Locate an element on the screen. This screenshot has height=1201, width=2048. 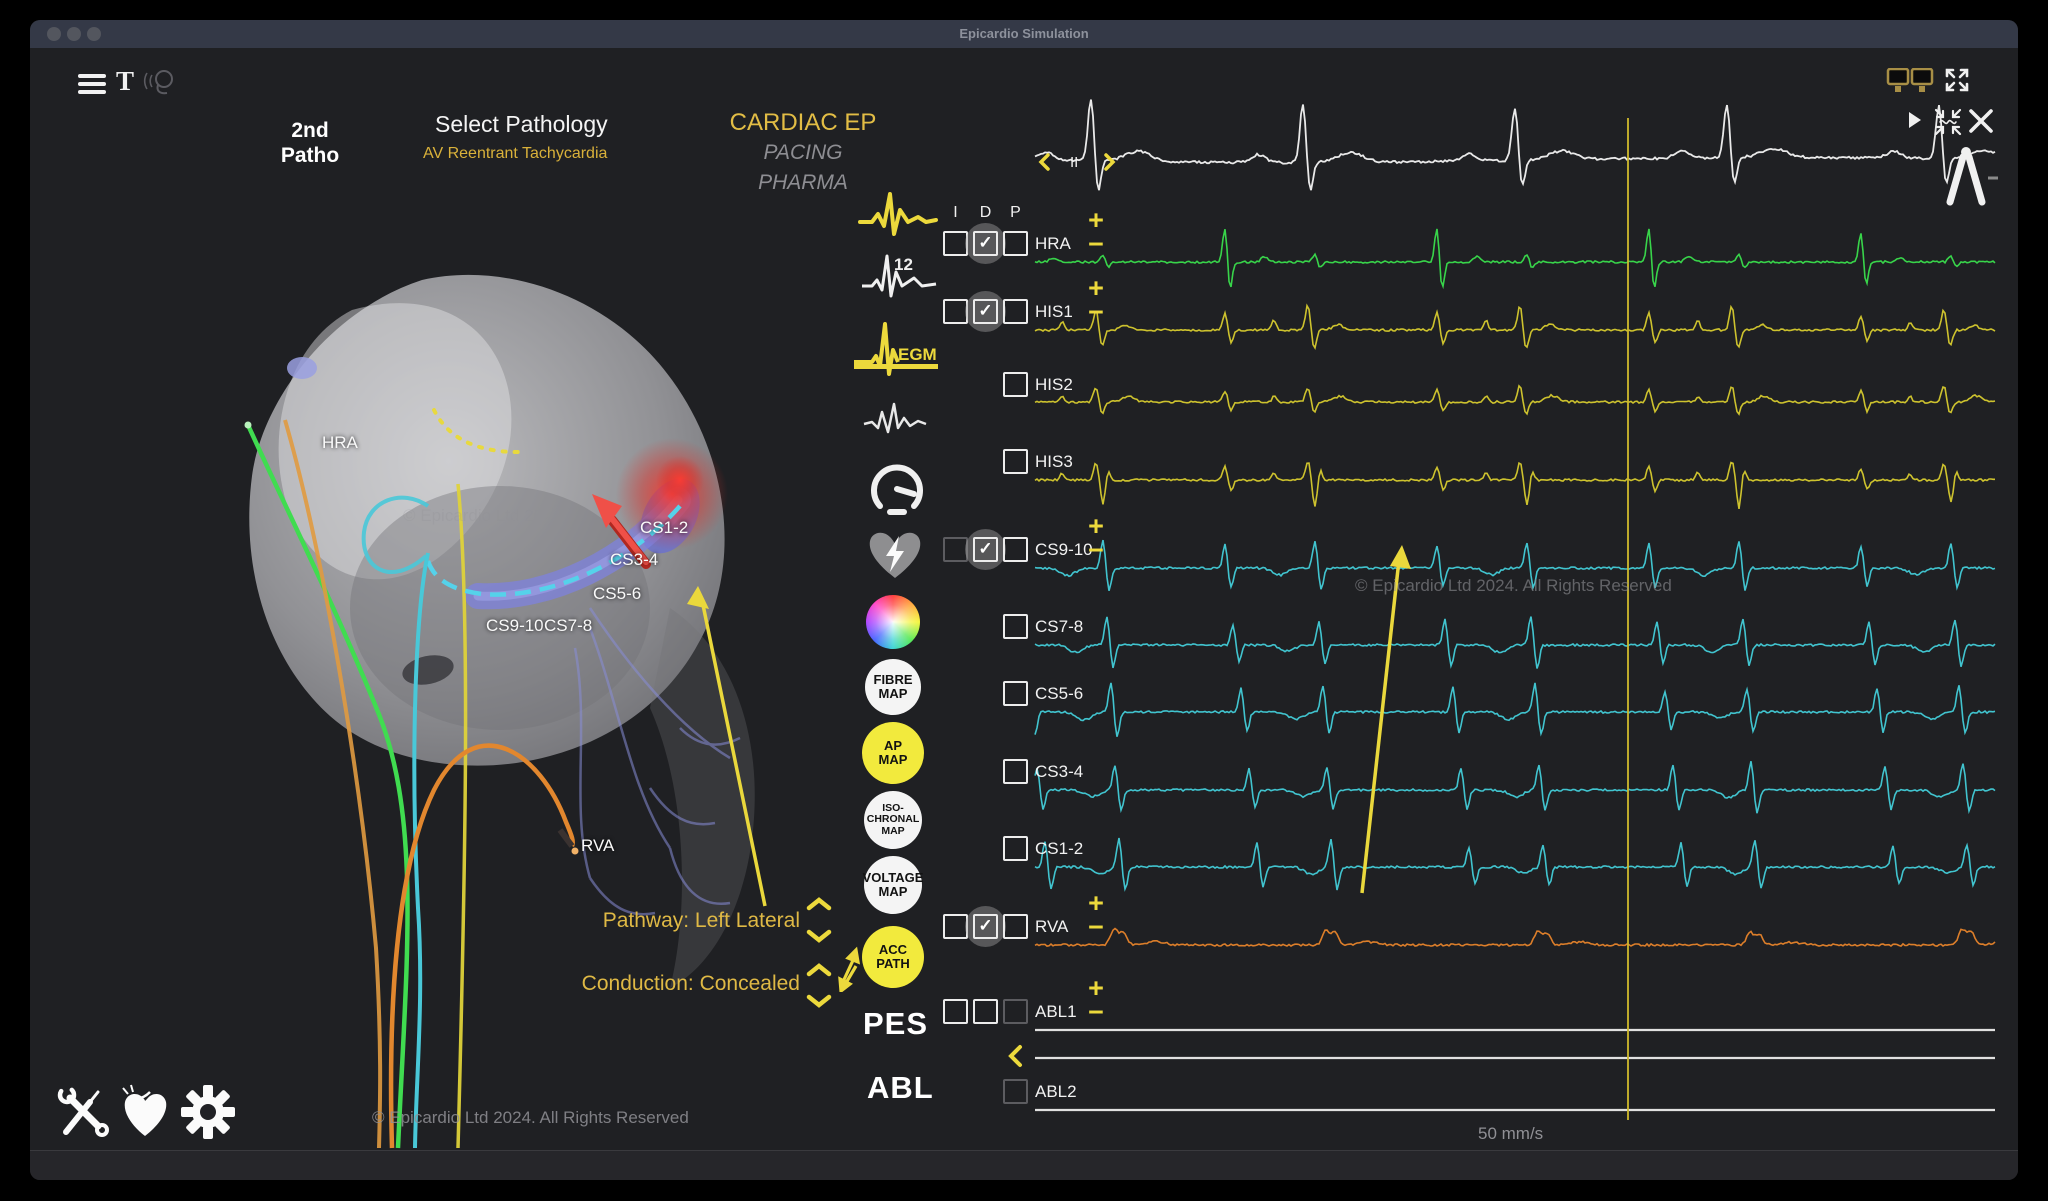
cs-catheter is located at coordinates (552, 550).